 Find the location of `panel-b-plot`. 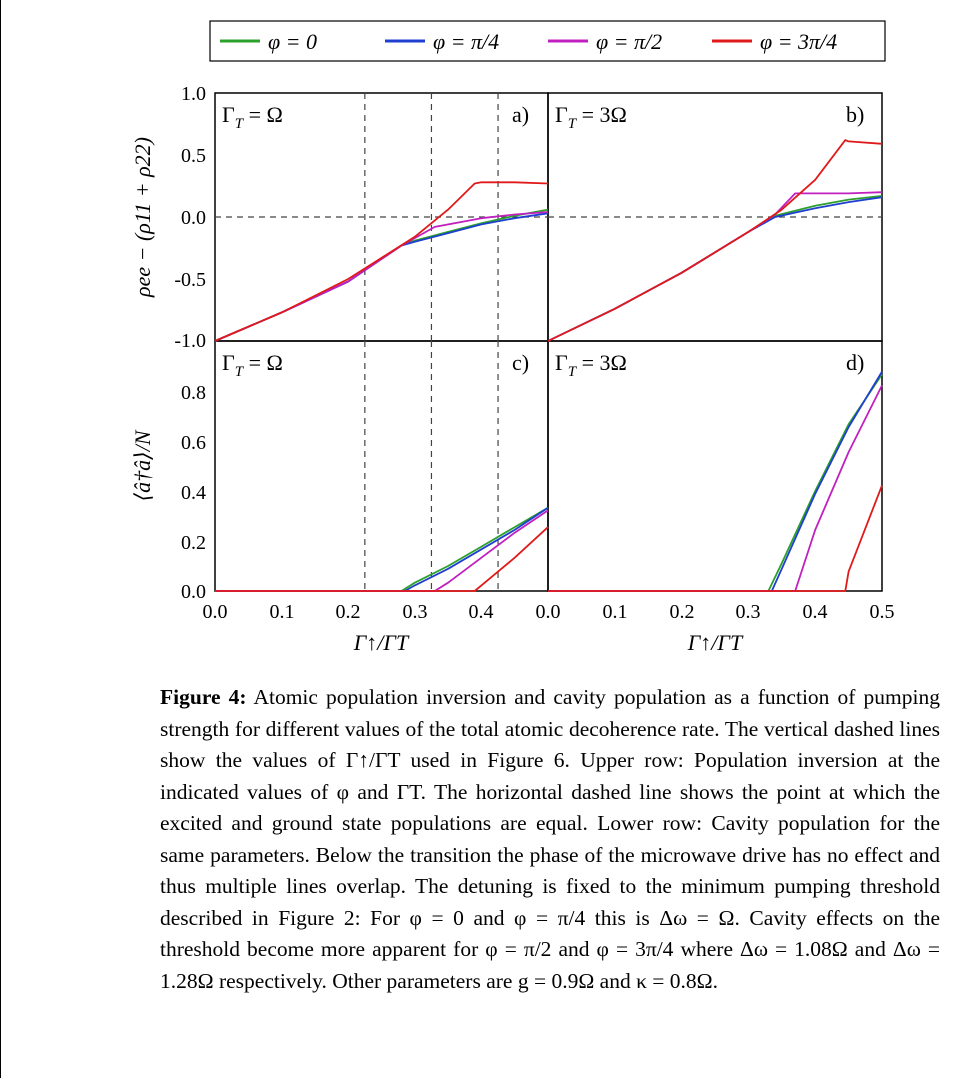

panel-b-plot is located at coordinates (715, 240).